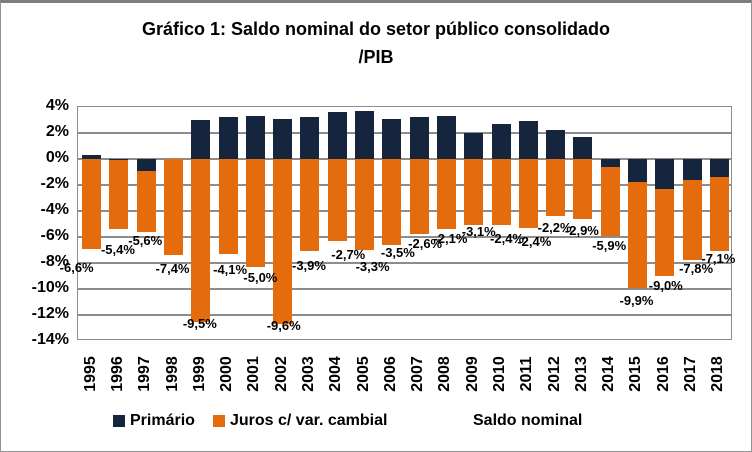  I want to click on year-label-2007: 2007, so click(418, 374).